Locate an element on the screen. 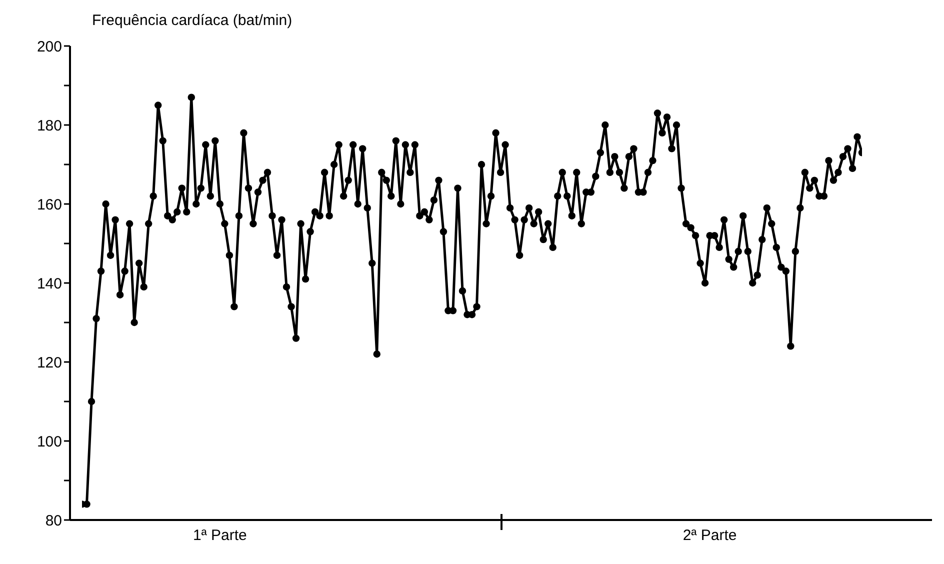 The image size is (944, 564). y-tick-label: 180 is located at coordinates (49, 125).